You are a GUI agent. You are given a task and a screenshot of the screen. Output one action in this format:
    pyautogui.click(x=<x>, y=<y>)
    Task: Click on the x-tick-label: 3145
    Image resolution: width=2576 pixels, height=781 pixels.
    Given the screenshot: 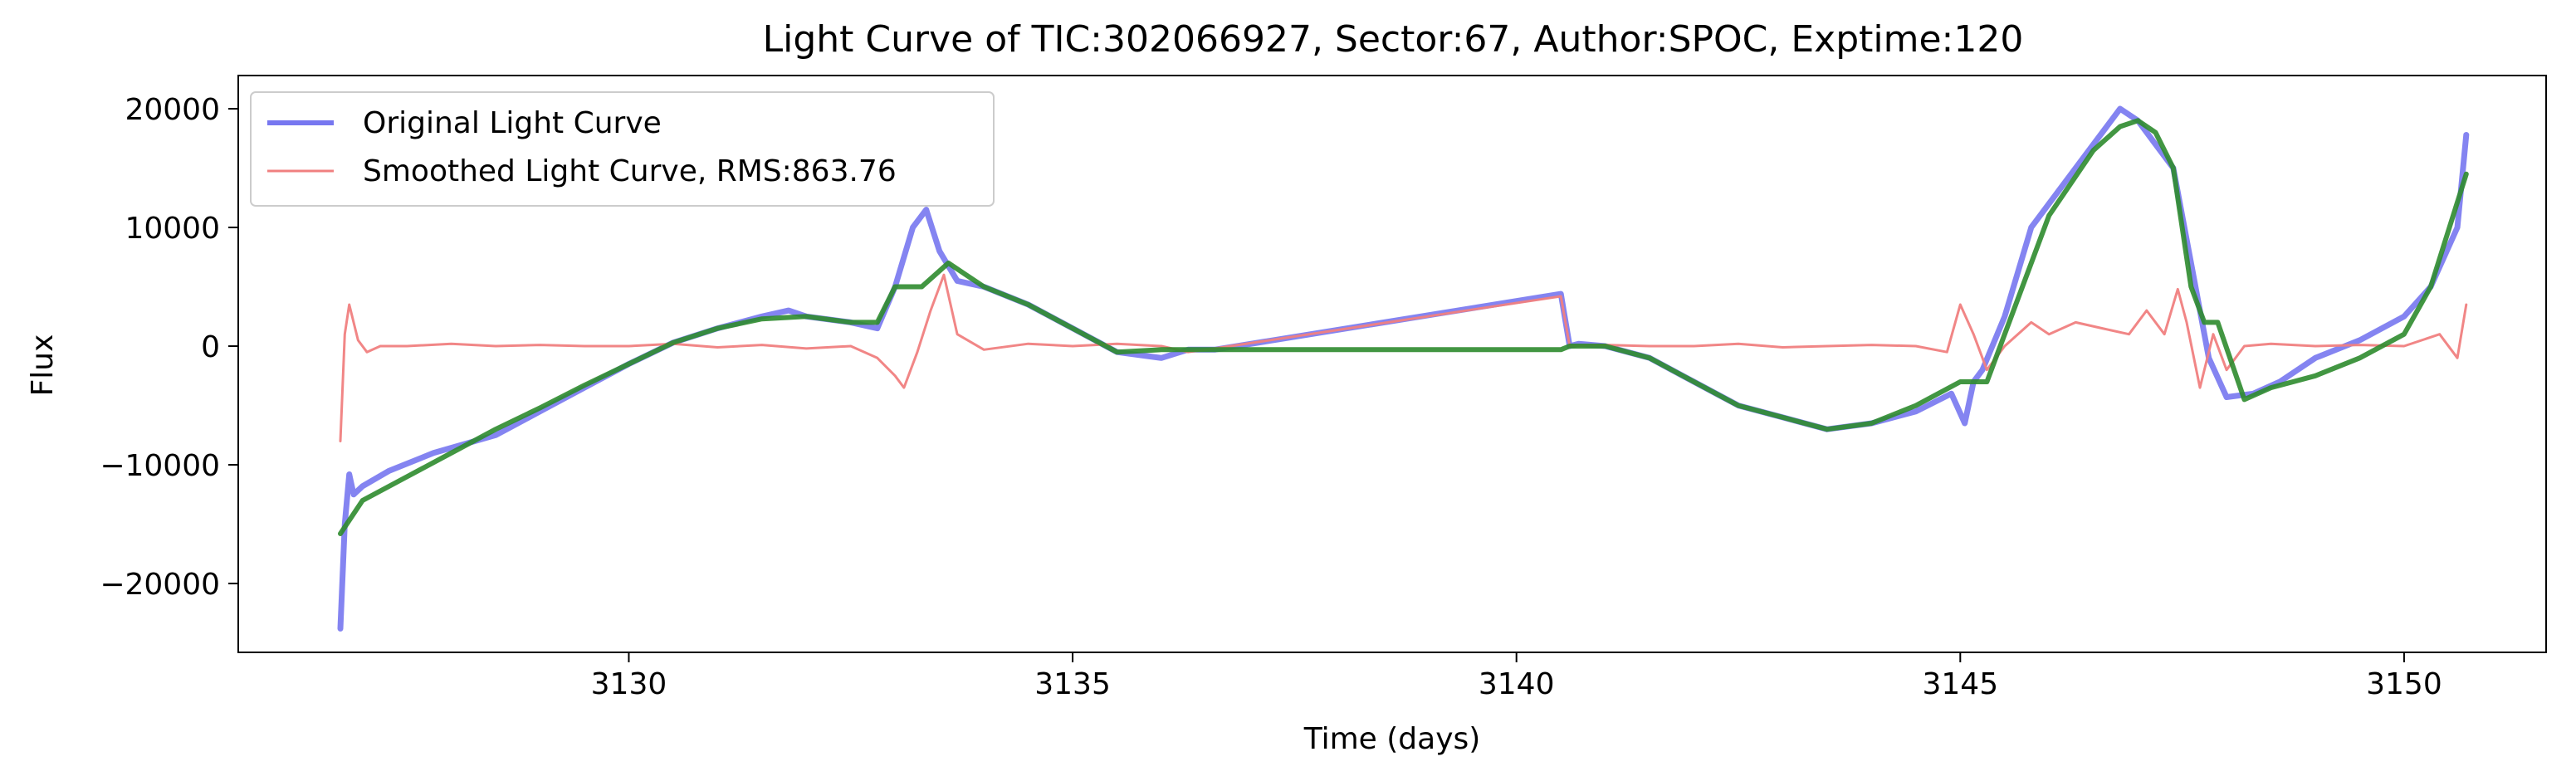 What is the action you would take?
    pyautogui.click(x=1960, y=684)
    